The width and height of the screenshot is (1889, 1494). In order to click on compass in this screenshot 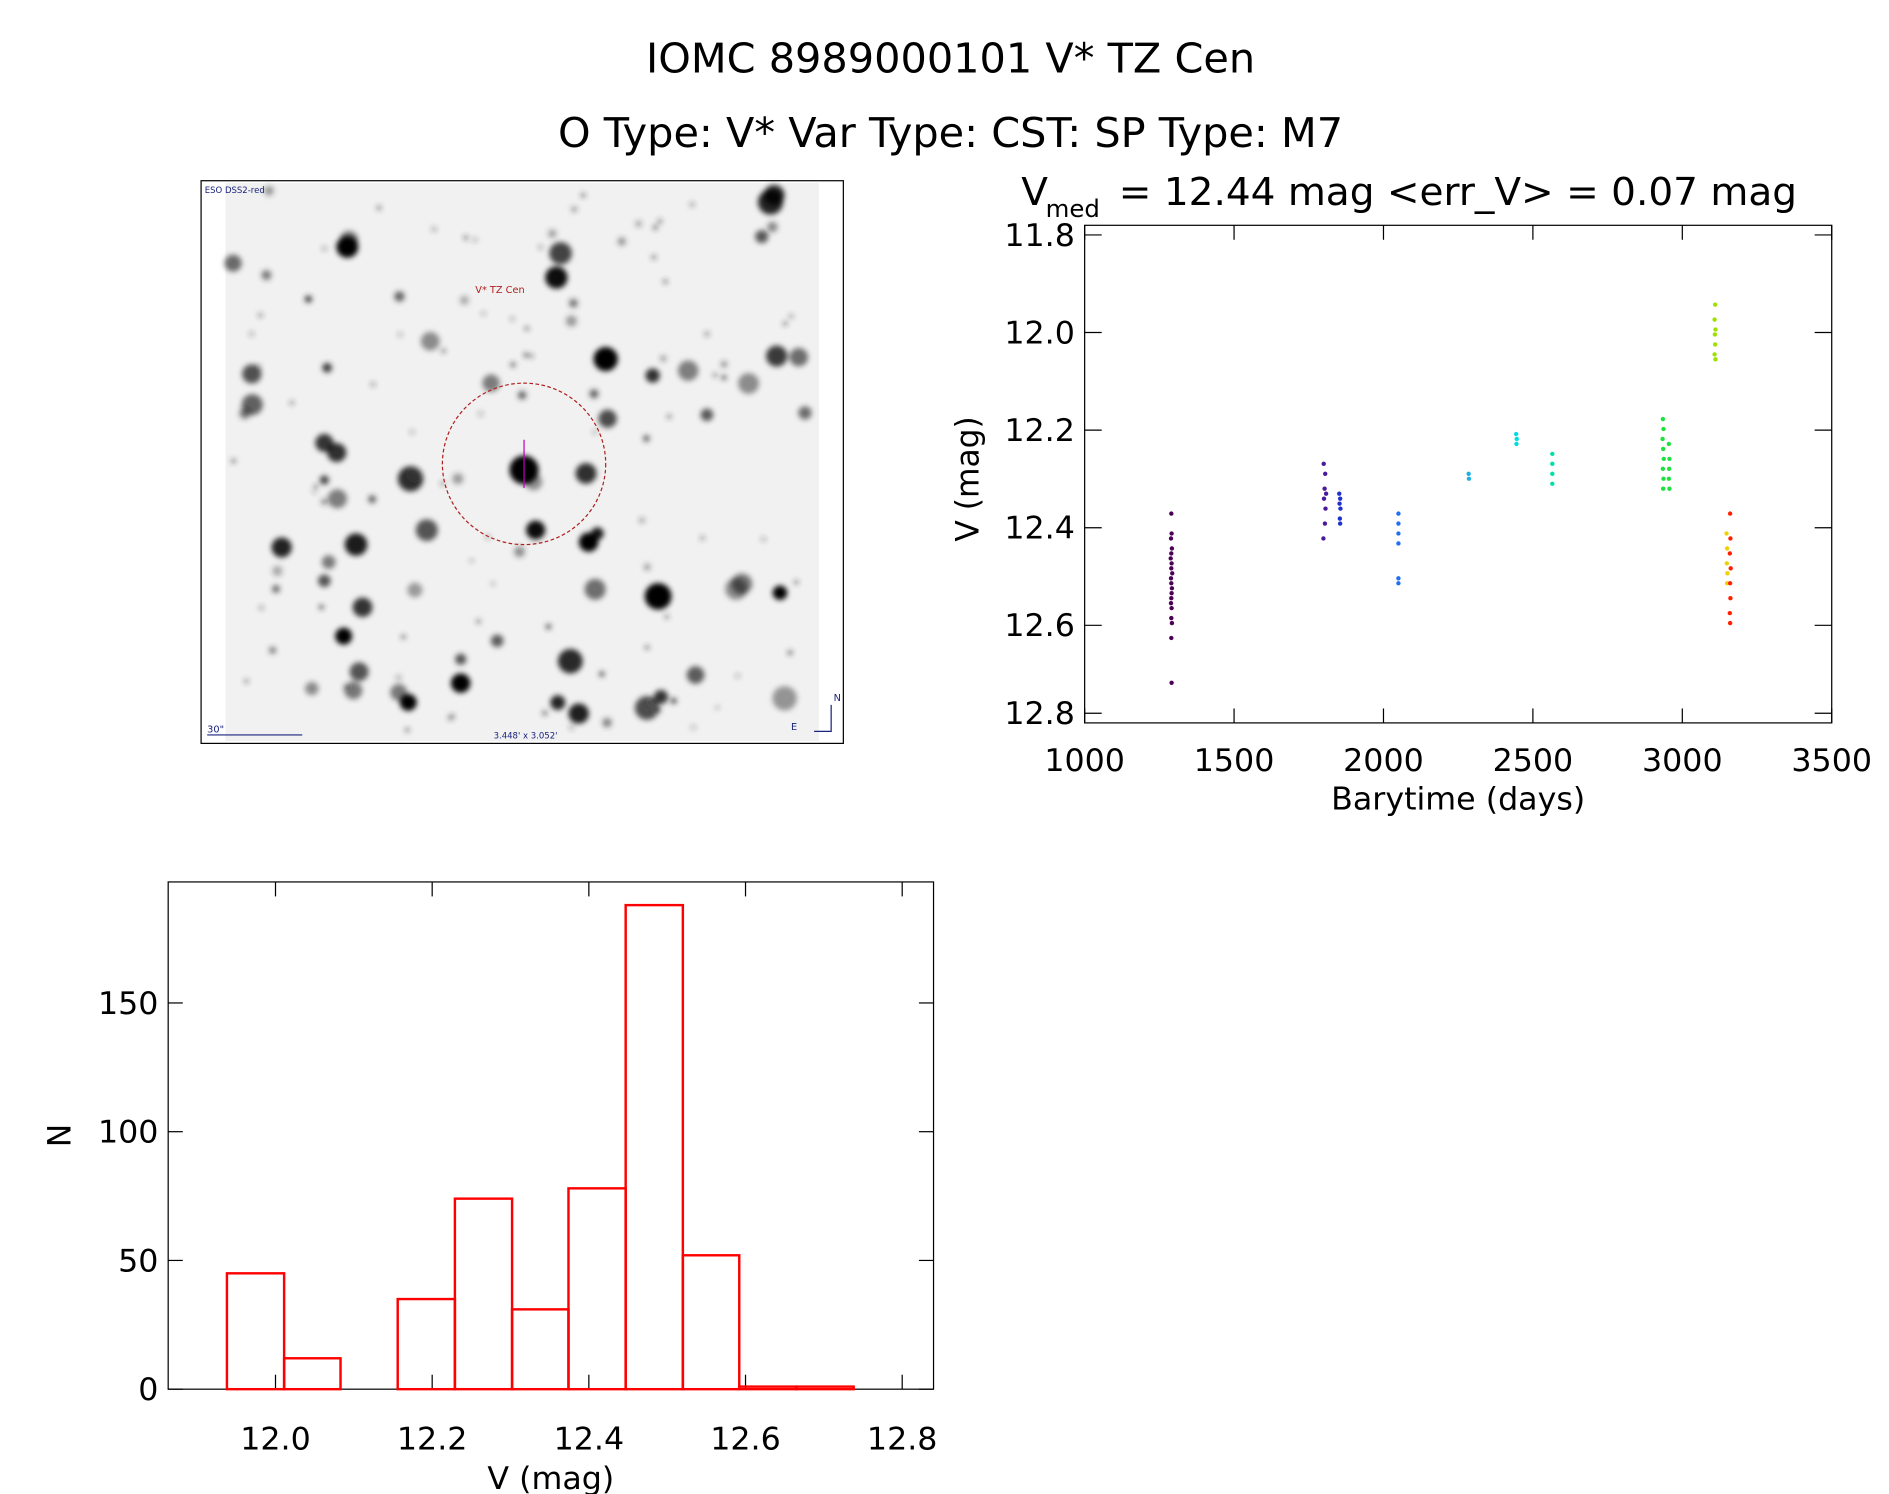, I will do `click(823, 718)`.